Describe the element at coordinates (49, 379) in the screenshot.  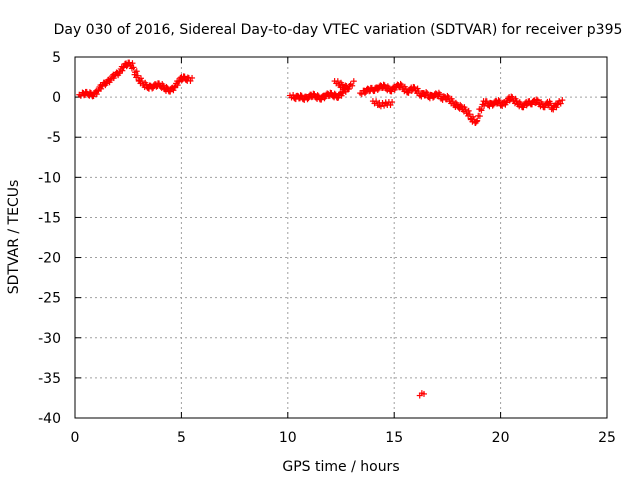
I see `y-tick-label: -35` at that location.